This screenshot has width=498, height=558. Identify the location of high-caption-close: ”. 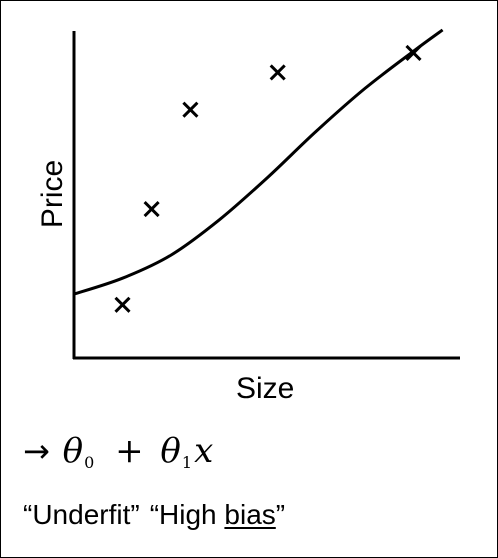
(280, 514).